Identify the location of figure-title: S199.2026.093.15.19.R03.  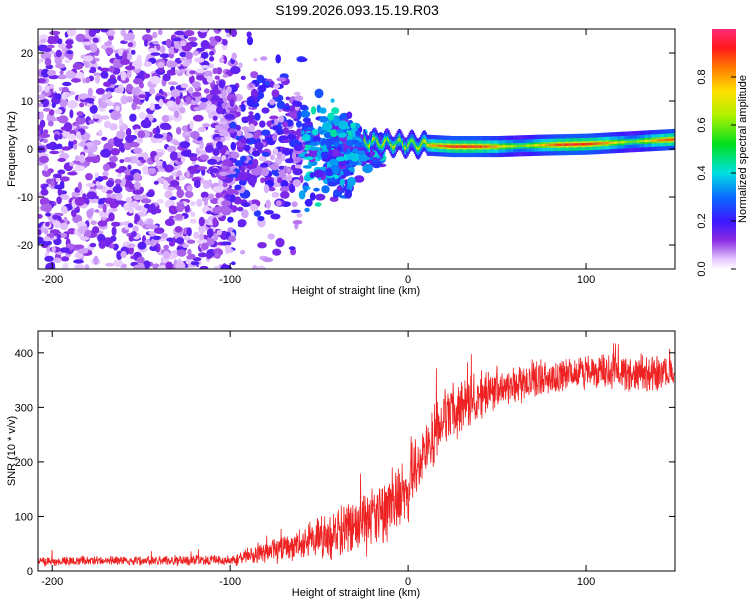
(357, 10).